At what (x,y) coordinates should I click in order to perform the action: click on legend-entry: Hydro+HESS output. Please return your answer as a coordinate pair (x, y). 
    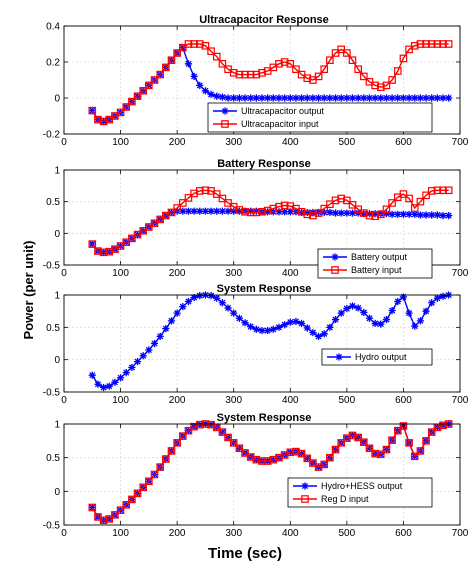
    Looking at the image, I should click on (348, 486).